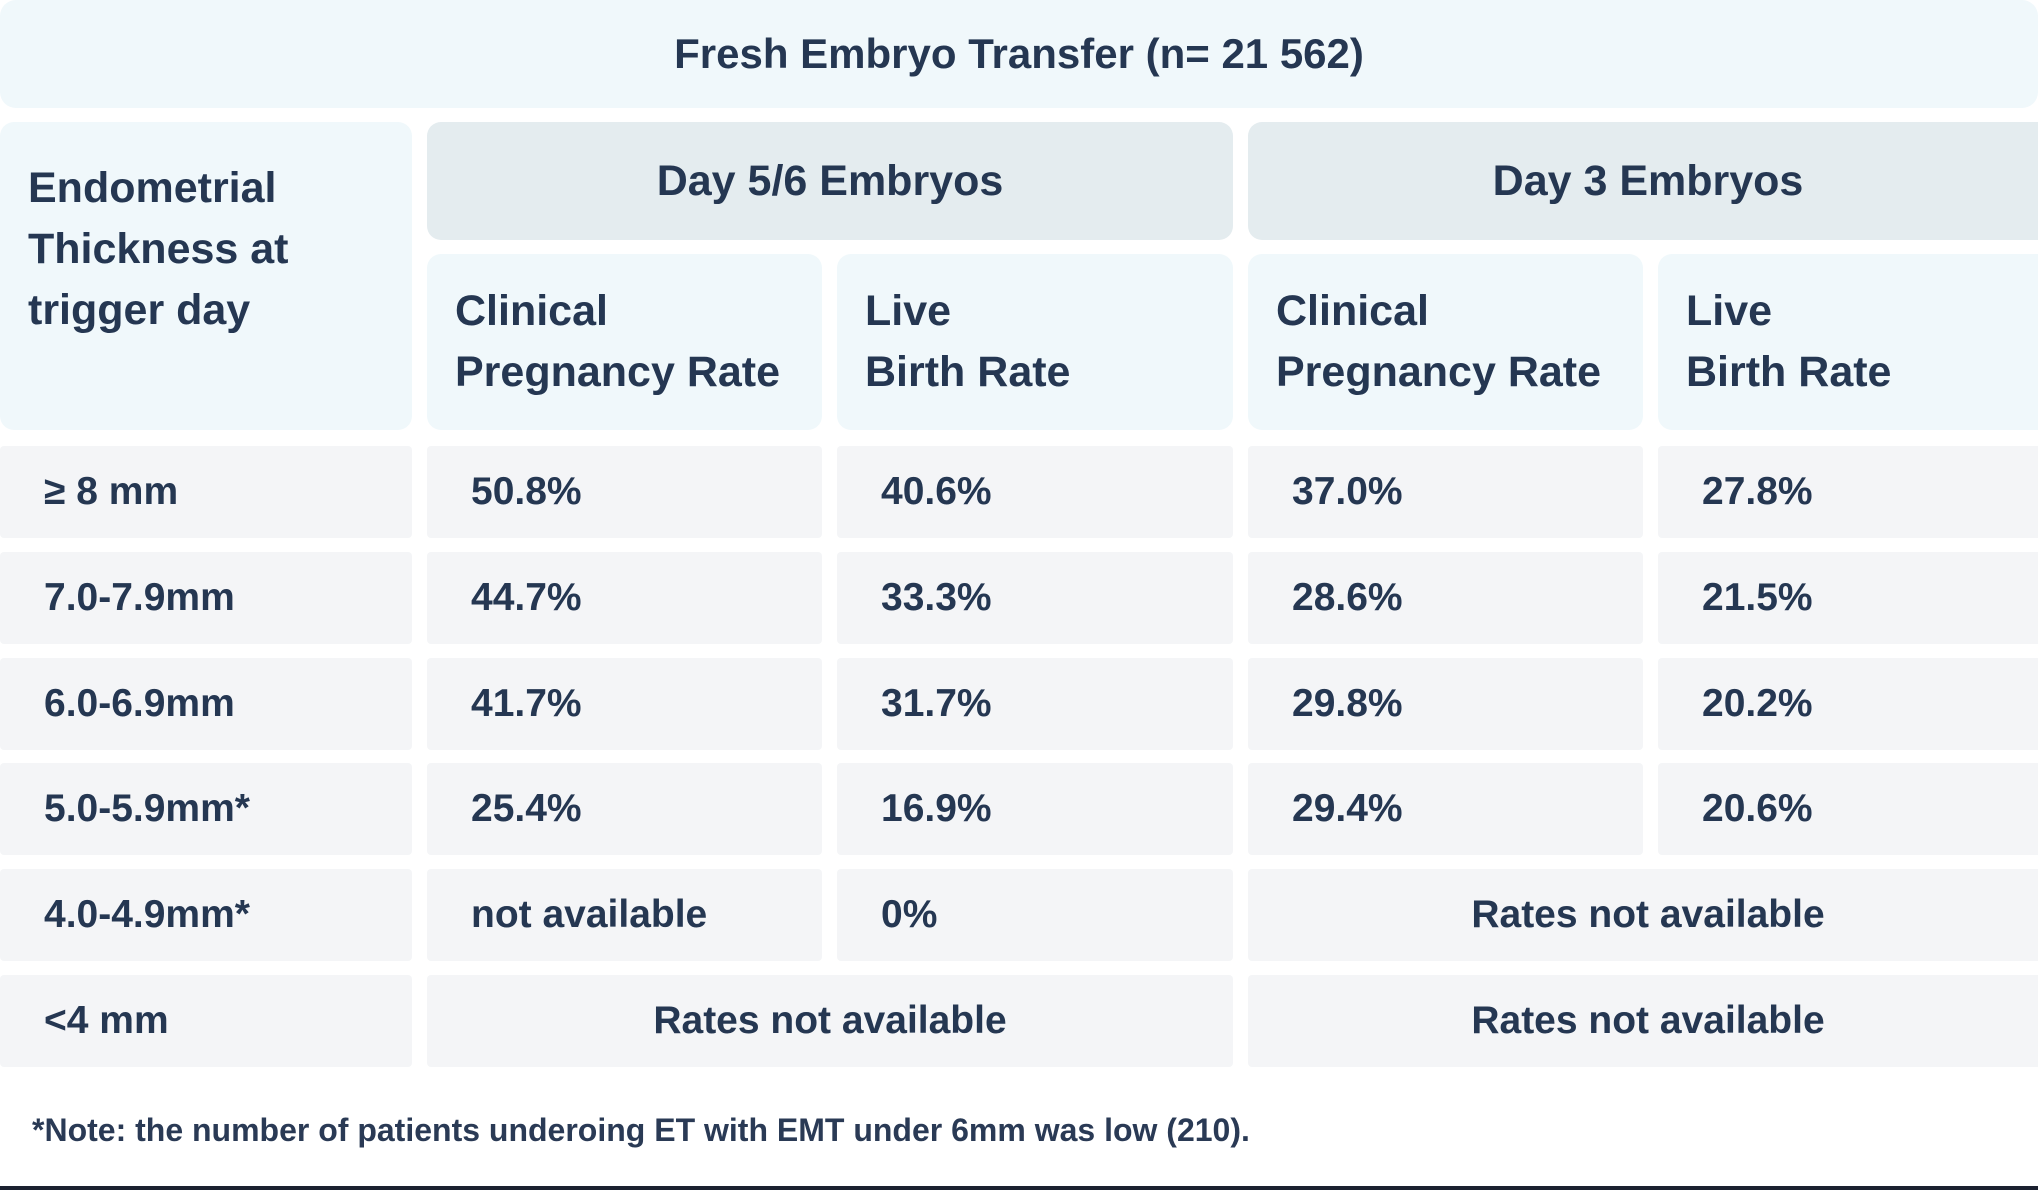  What do you see at coordinates (206, 704) in the screenshot?
I see `row-label: 6.0-6.9mm` at bounding box center [206, 704].